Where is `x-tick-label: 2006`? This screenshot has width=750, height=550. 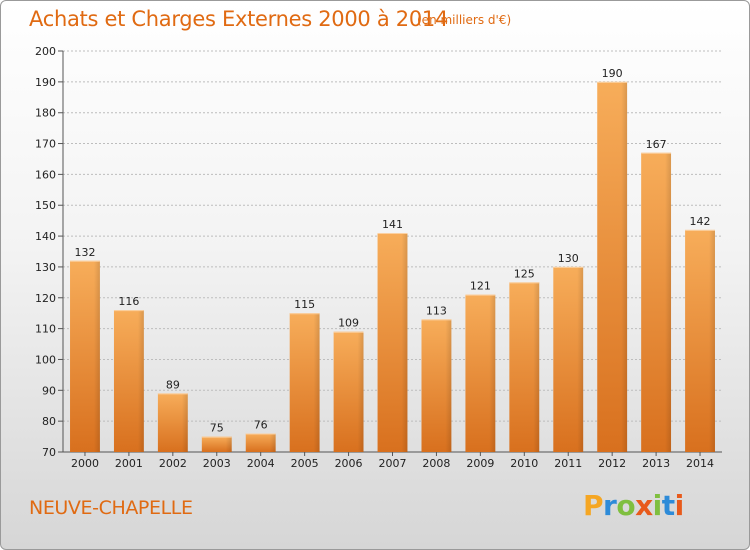
x-tick-label: 2006 is located at coordinates (349, 463).